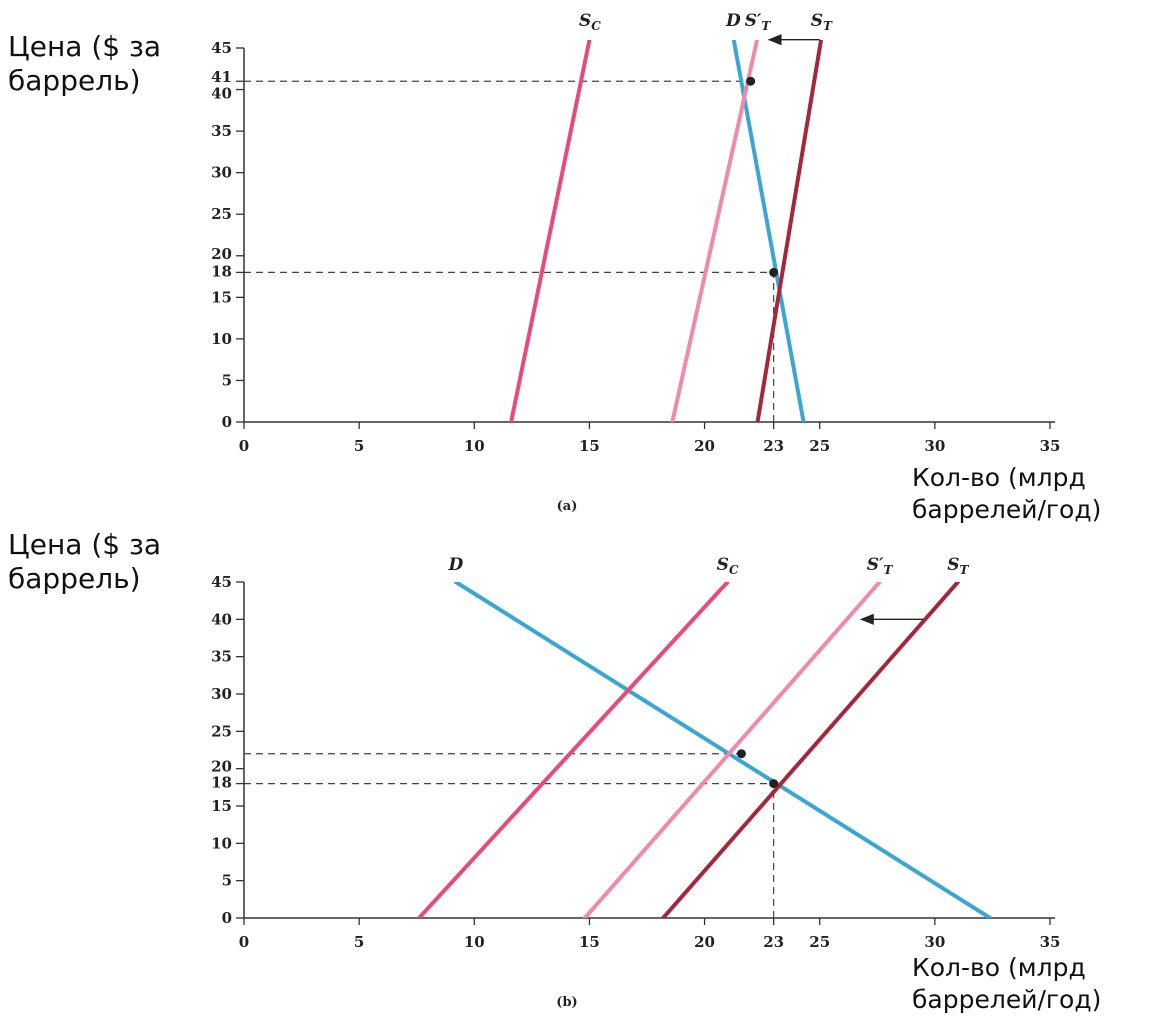  Describe the element at coordinates (221, 77) in the screenshot. I see `y-tick-label: 41` at that location.